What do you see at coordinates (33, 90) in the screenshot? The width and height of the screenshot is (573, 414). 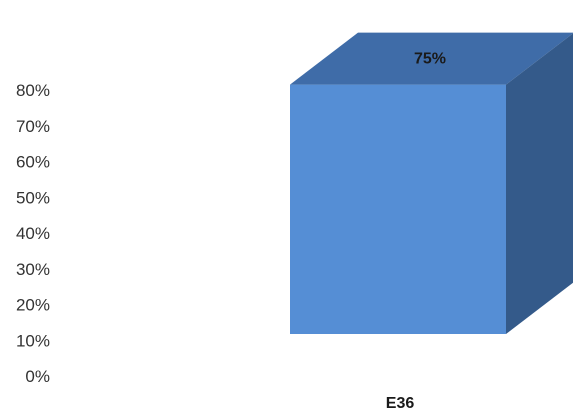 I see `y-tick-label: 80%` at bounding box center [33, 90].